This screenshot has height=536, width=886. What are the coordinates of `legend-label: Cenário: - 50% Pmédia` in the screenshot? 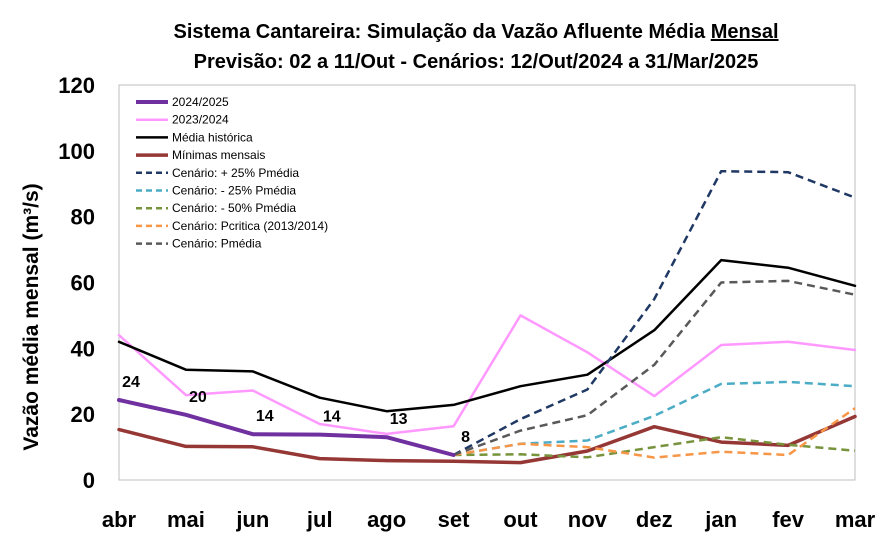 It's located at (234, 208).